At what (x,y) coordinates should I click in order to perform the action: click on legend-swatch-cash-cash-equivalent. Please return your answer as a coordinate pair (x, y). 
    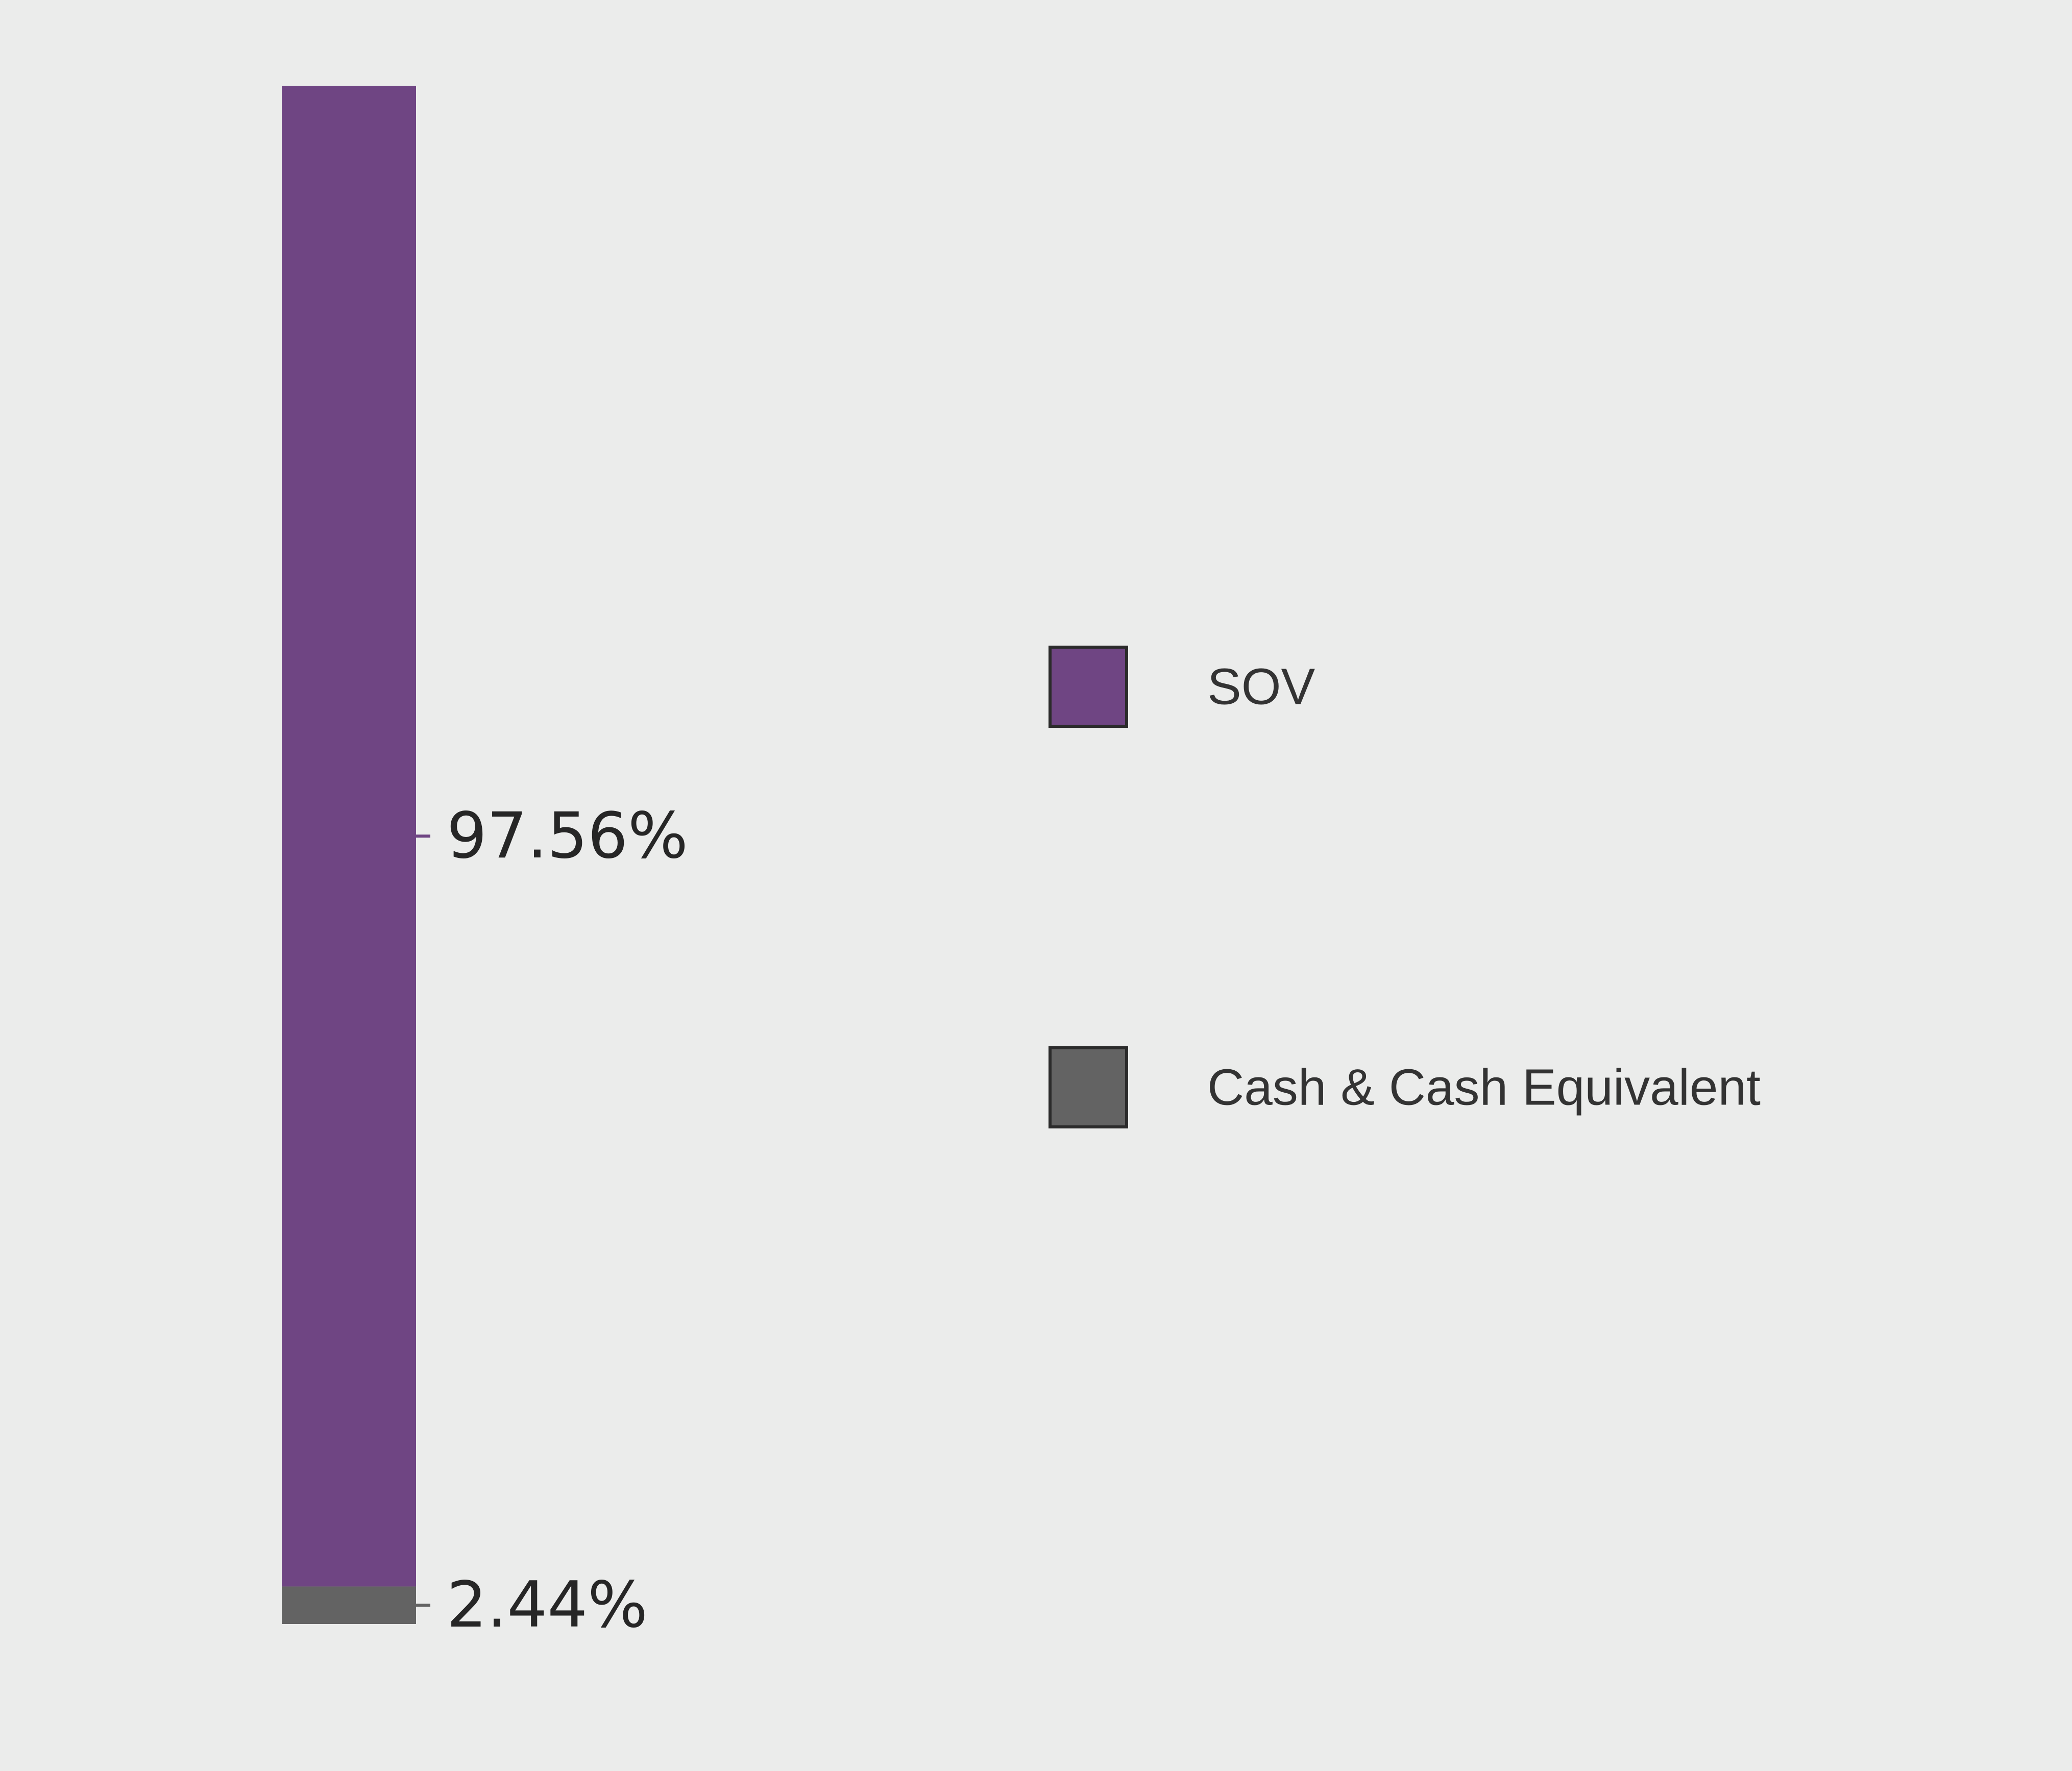
    Looking at the image, I should click on (1088, 1087).